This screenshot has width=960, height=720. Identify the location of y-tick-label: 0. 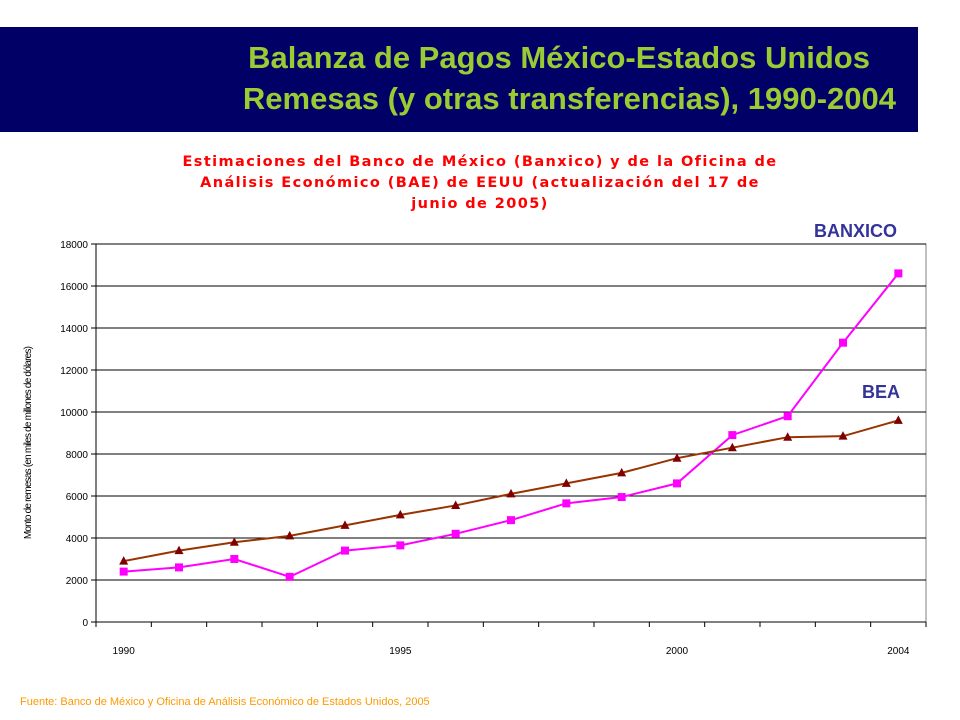
(85, 623).